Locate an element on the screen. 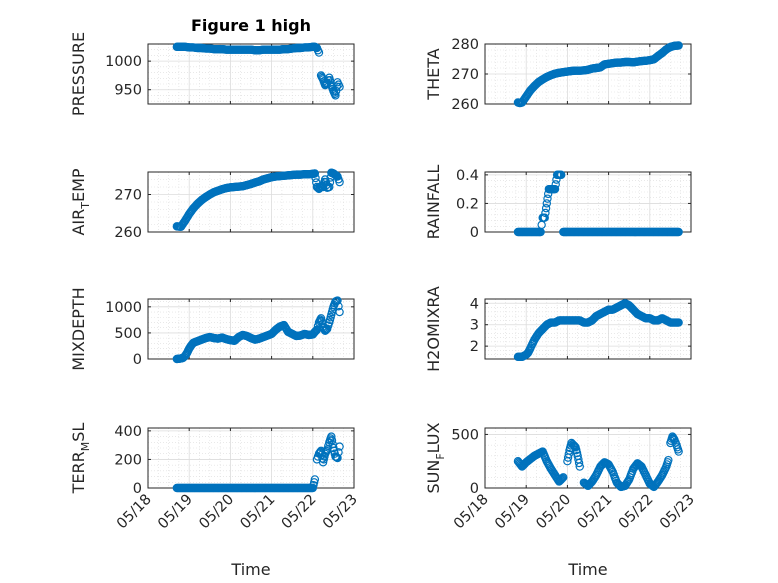  y-tick-label: 0.4 is located at coordinates (467, 176).